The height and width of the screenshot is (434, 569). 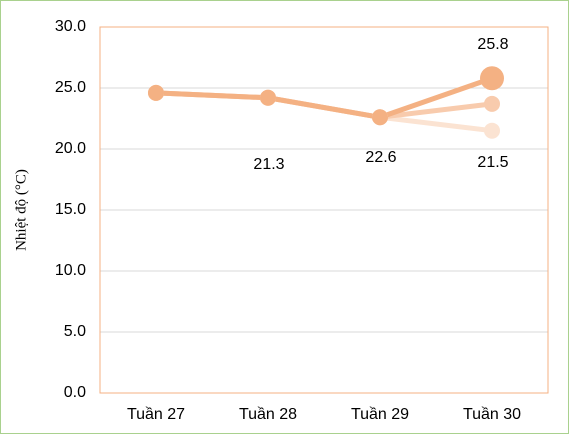 I want to click on x-tick-label: Tuần 30, so click(x=492, y=414).